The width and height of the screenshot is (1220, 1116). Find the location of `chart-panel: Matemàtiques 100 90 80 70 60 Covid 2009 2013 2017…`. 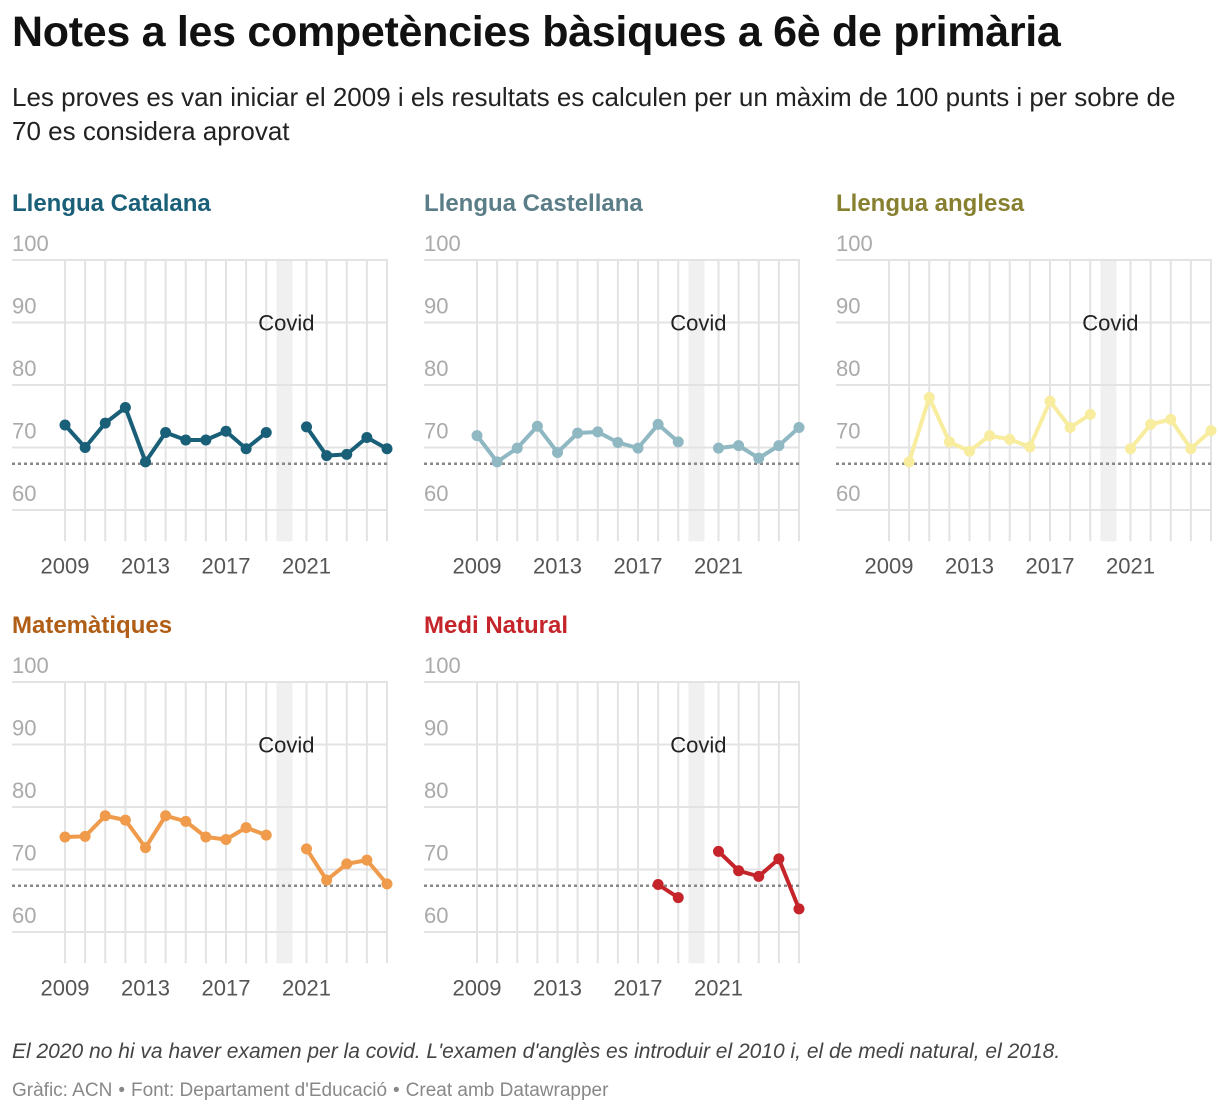

chart-panel: Matemàtiques 100 90 80 70 60 Covid 2009 2013 2017… is located at coordinates (202, 806).